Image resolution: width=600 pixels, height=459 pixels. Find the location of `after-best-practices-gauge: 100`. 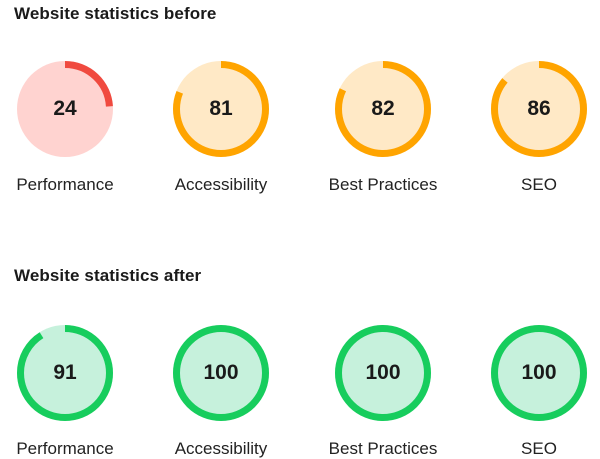

after-best-practices-gauge: 100 is located at coordinates (383, 373).